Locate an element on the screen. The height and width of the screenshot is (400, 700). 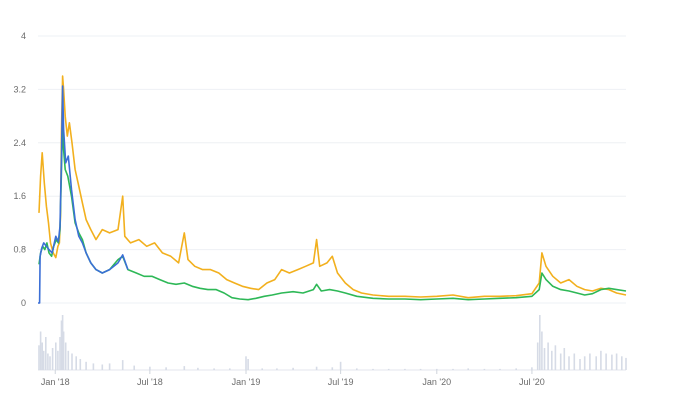
x-tick-label: Jan '18 is located at coordinates (55, 382).